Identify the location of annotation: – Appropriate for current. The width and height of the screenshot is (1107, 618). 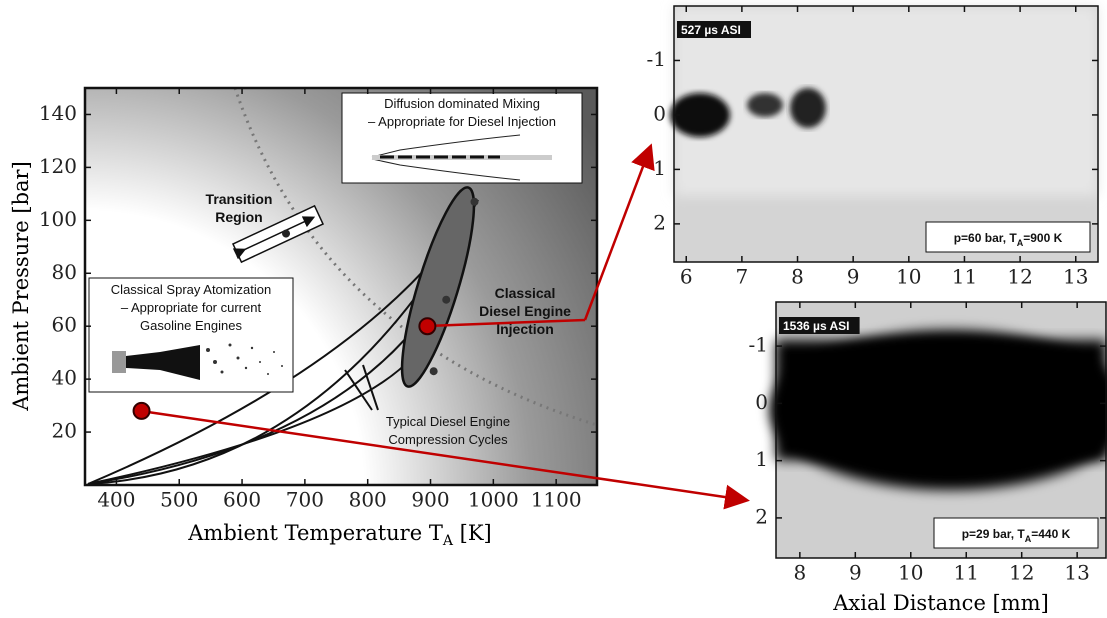
(191, 307).